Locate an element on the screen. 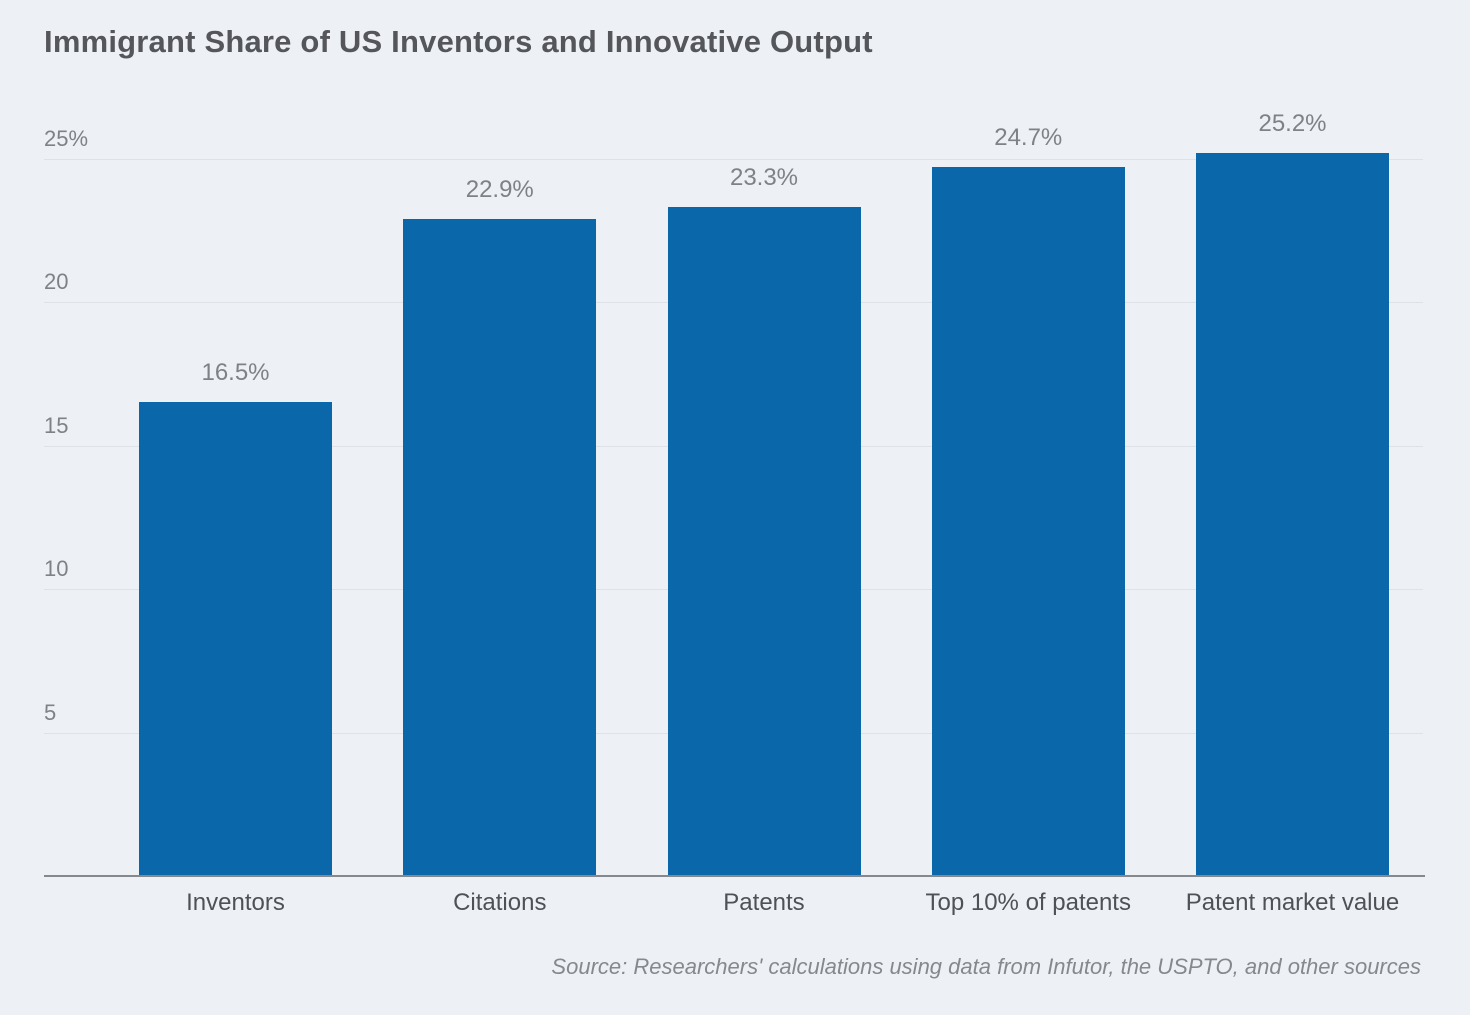 The width and height of the screenshot is (1470, 1015). x-axis-line is located at coordinates (734, 876).